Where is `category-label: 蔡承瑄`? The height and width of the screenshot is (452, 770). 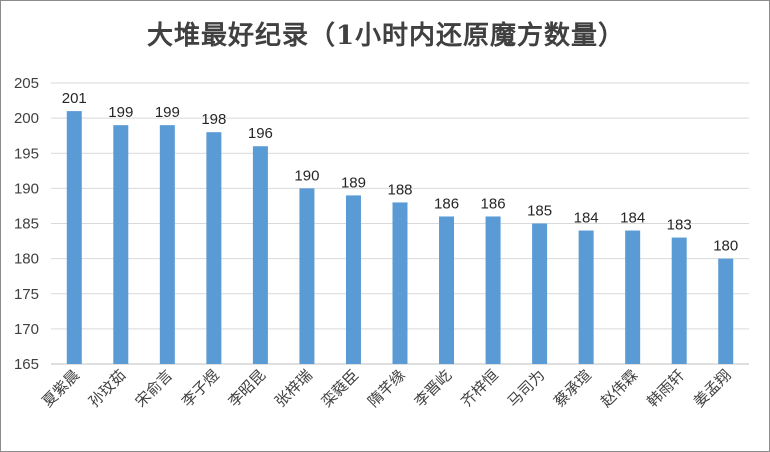 category-label: 蔡承瑄 is located at coordinates (572, 388).